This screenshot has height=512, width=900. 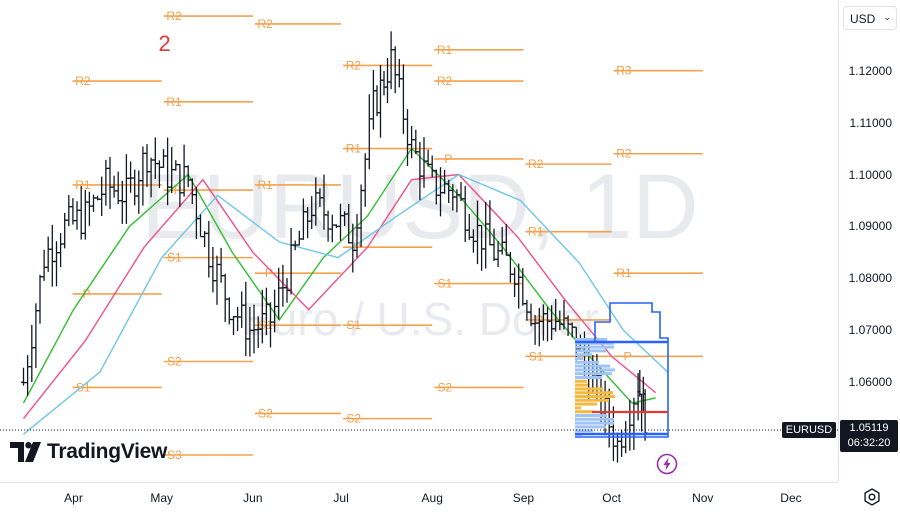 I want to click on price-tick-label: 1.07000, so click(x=870, y=330).